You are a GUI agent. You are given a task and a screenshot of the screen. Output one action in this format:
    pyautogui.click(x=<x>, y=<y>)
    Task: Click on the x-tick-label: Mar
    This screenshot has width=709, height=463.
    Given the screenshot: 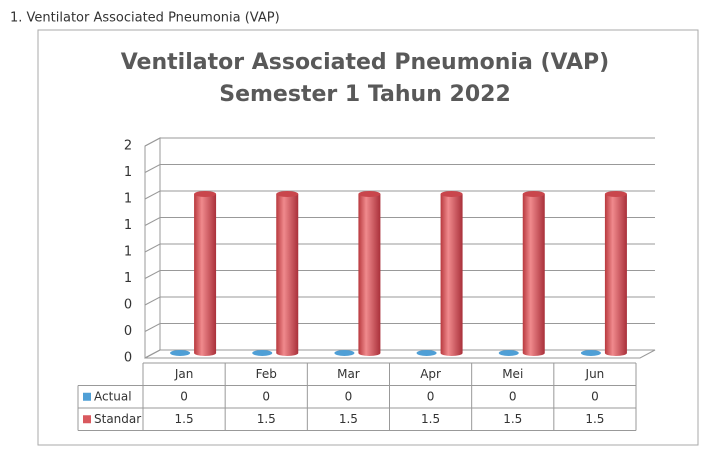 What is the action you would take?
    pyautogui.click(x=348, y=374)
    